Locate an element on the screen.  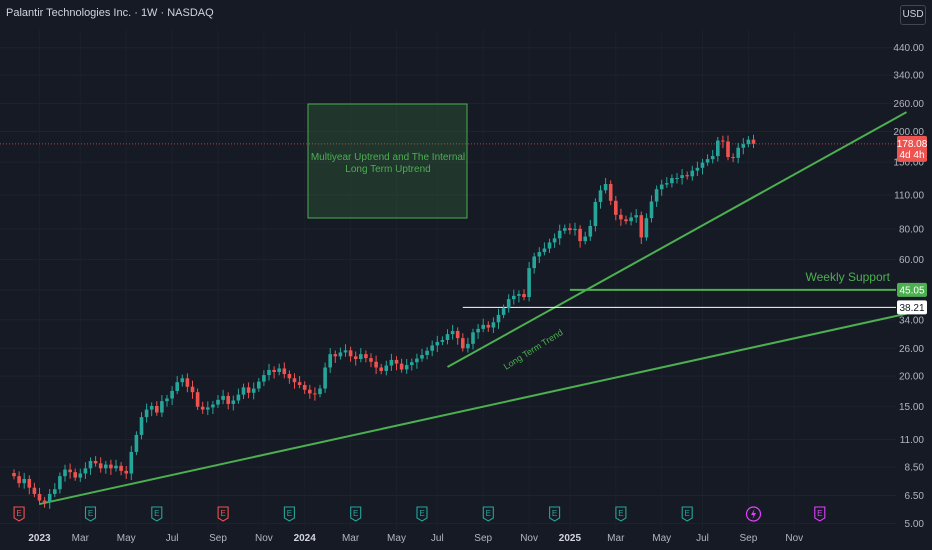
countdown-tag: 4d 4h is located at coordinates (911, 155).